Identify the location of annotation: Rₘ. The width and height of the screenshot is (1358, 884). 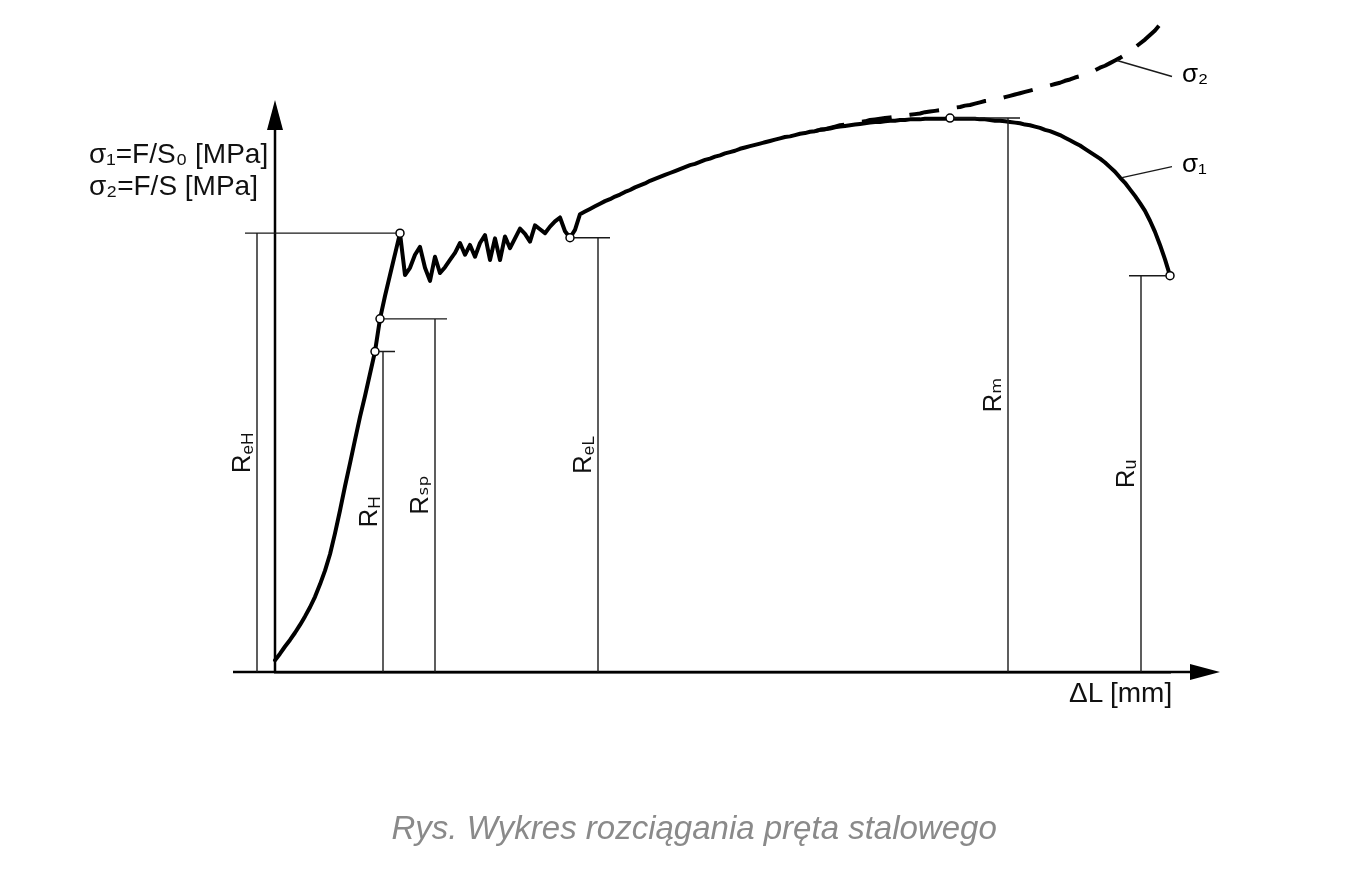
(991, 395).